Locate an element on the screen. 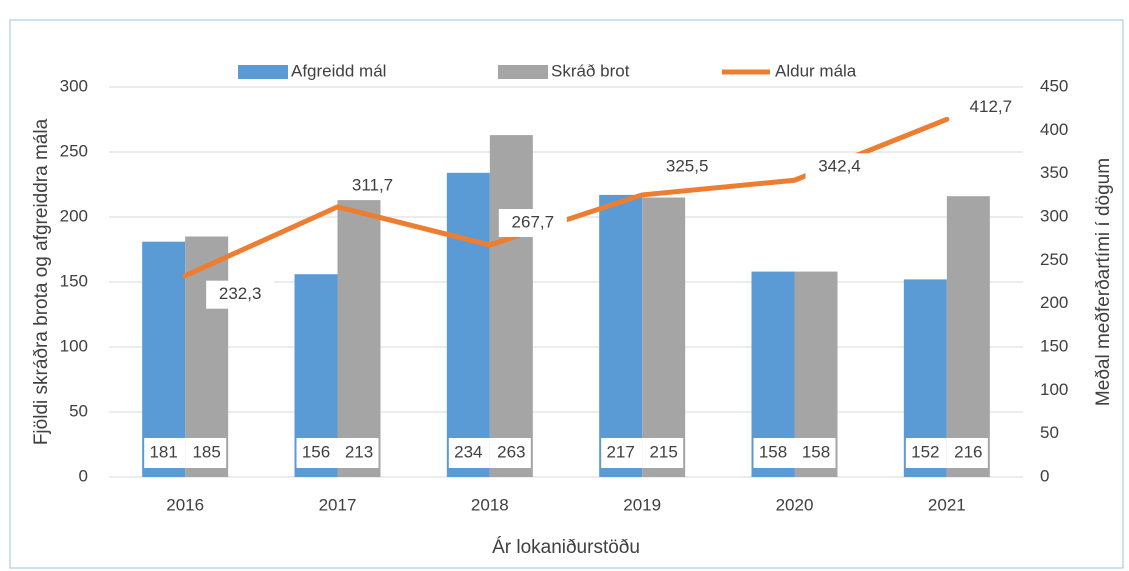  line-value-label: 412,7 is located at coordinates (991, 106).